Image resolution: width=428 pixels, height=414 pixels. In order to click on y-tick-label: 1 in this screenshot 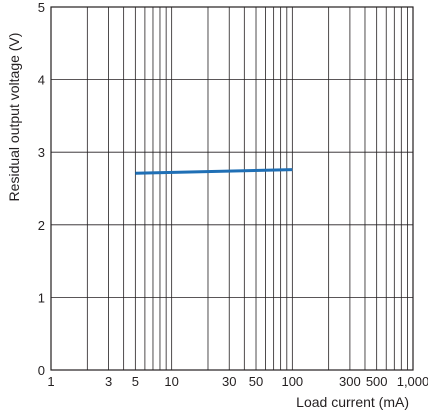, I will do `click(41, 297)`.